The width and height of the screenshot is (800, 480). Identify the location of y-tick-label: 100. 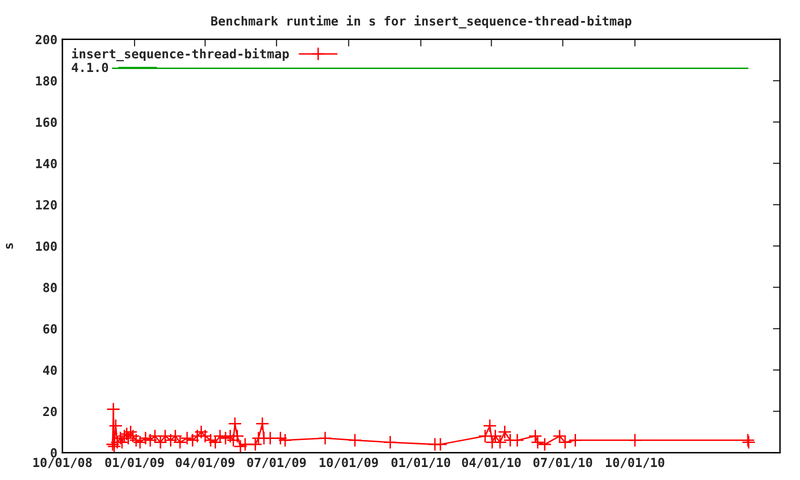
(46, 246).